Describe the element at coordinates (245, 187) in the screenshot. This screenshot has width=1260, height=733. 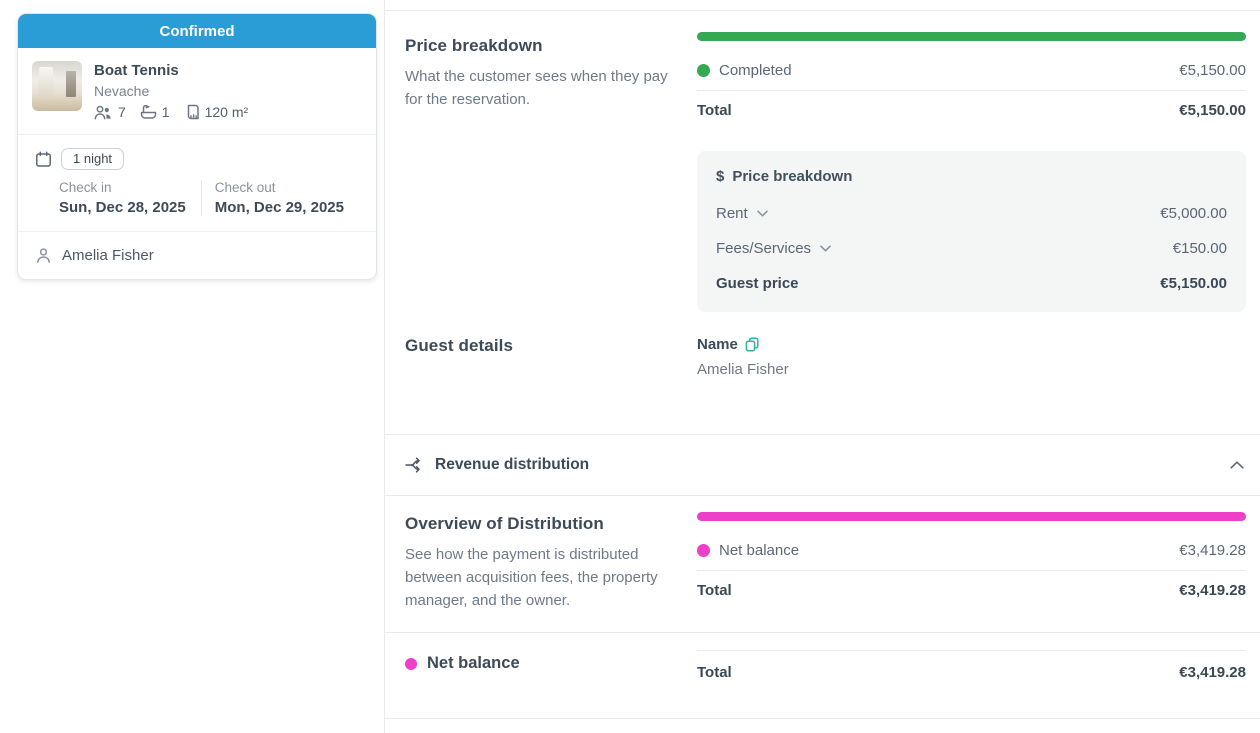
I see `check-out-label: Check out` at that location.